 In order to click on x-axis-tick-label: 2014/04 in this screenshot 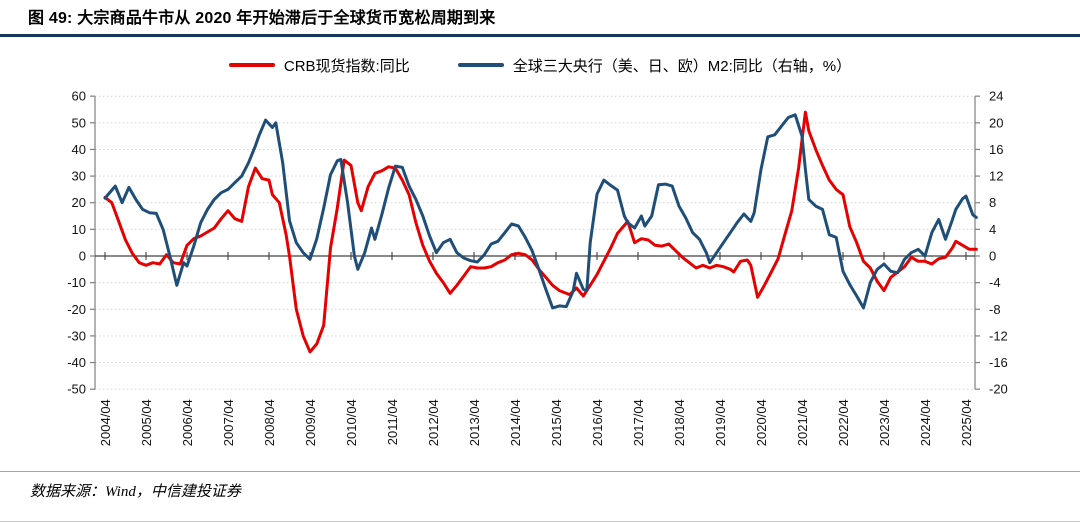, I will do `click(515, 422)`.